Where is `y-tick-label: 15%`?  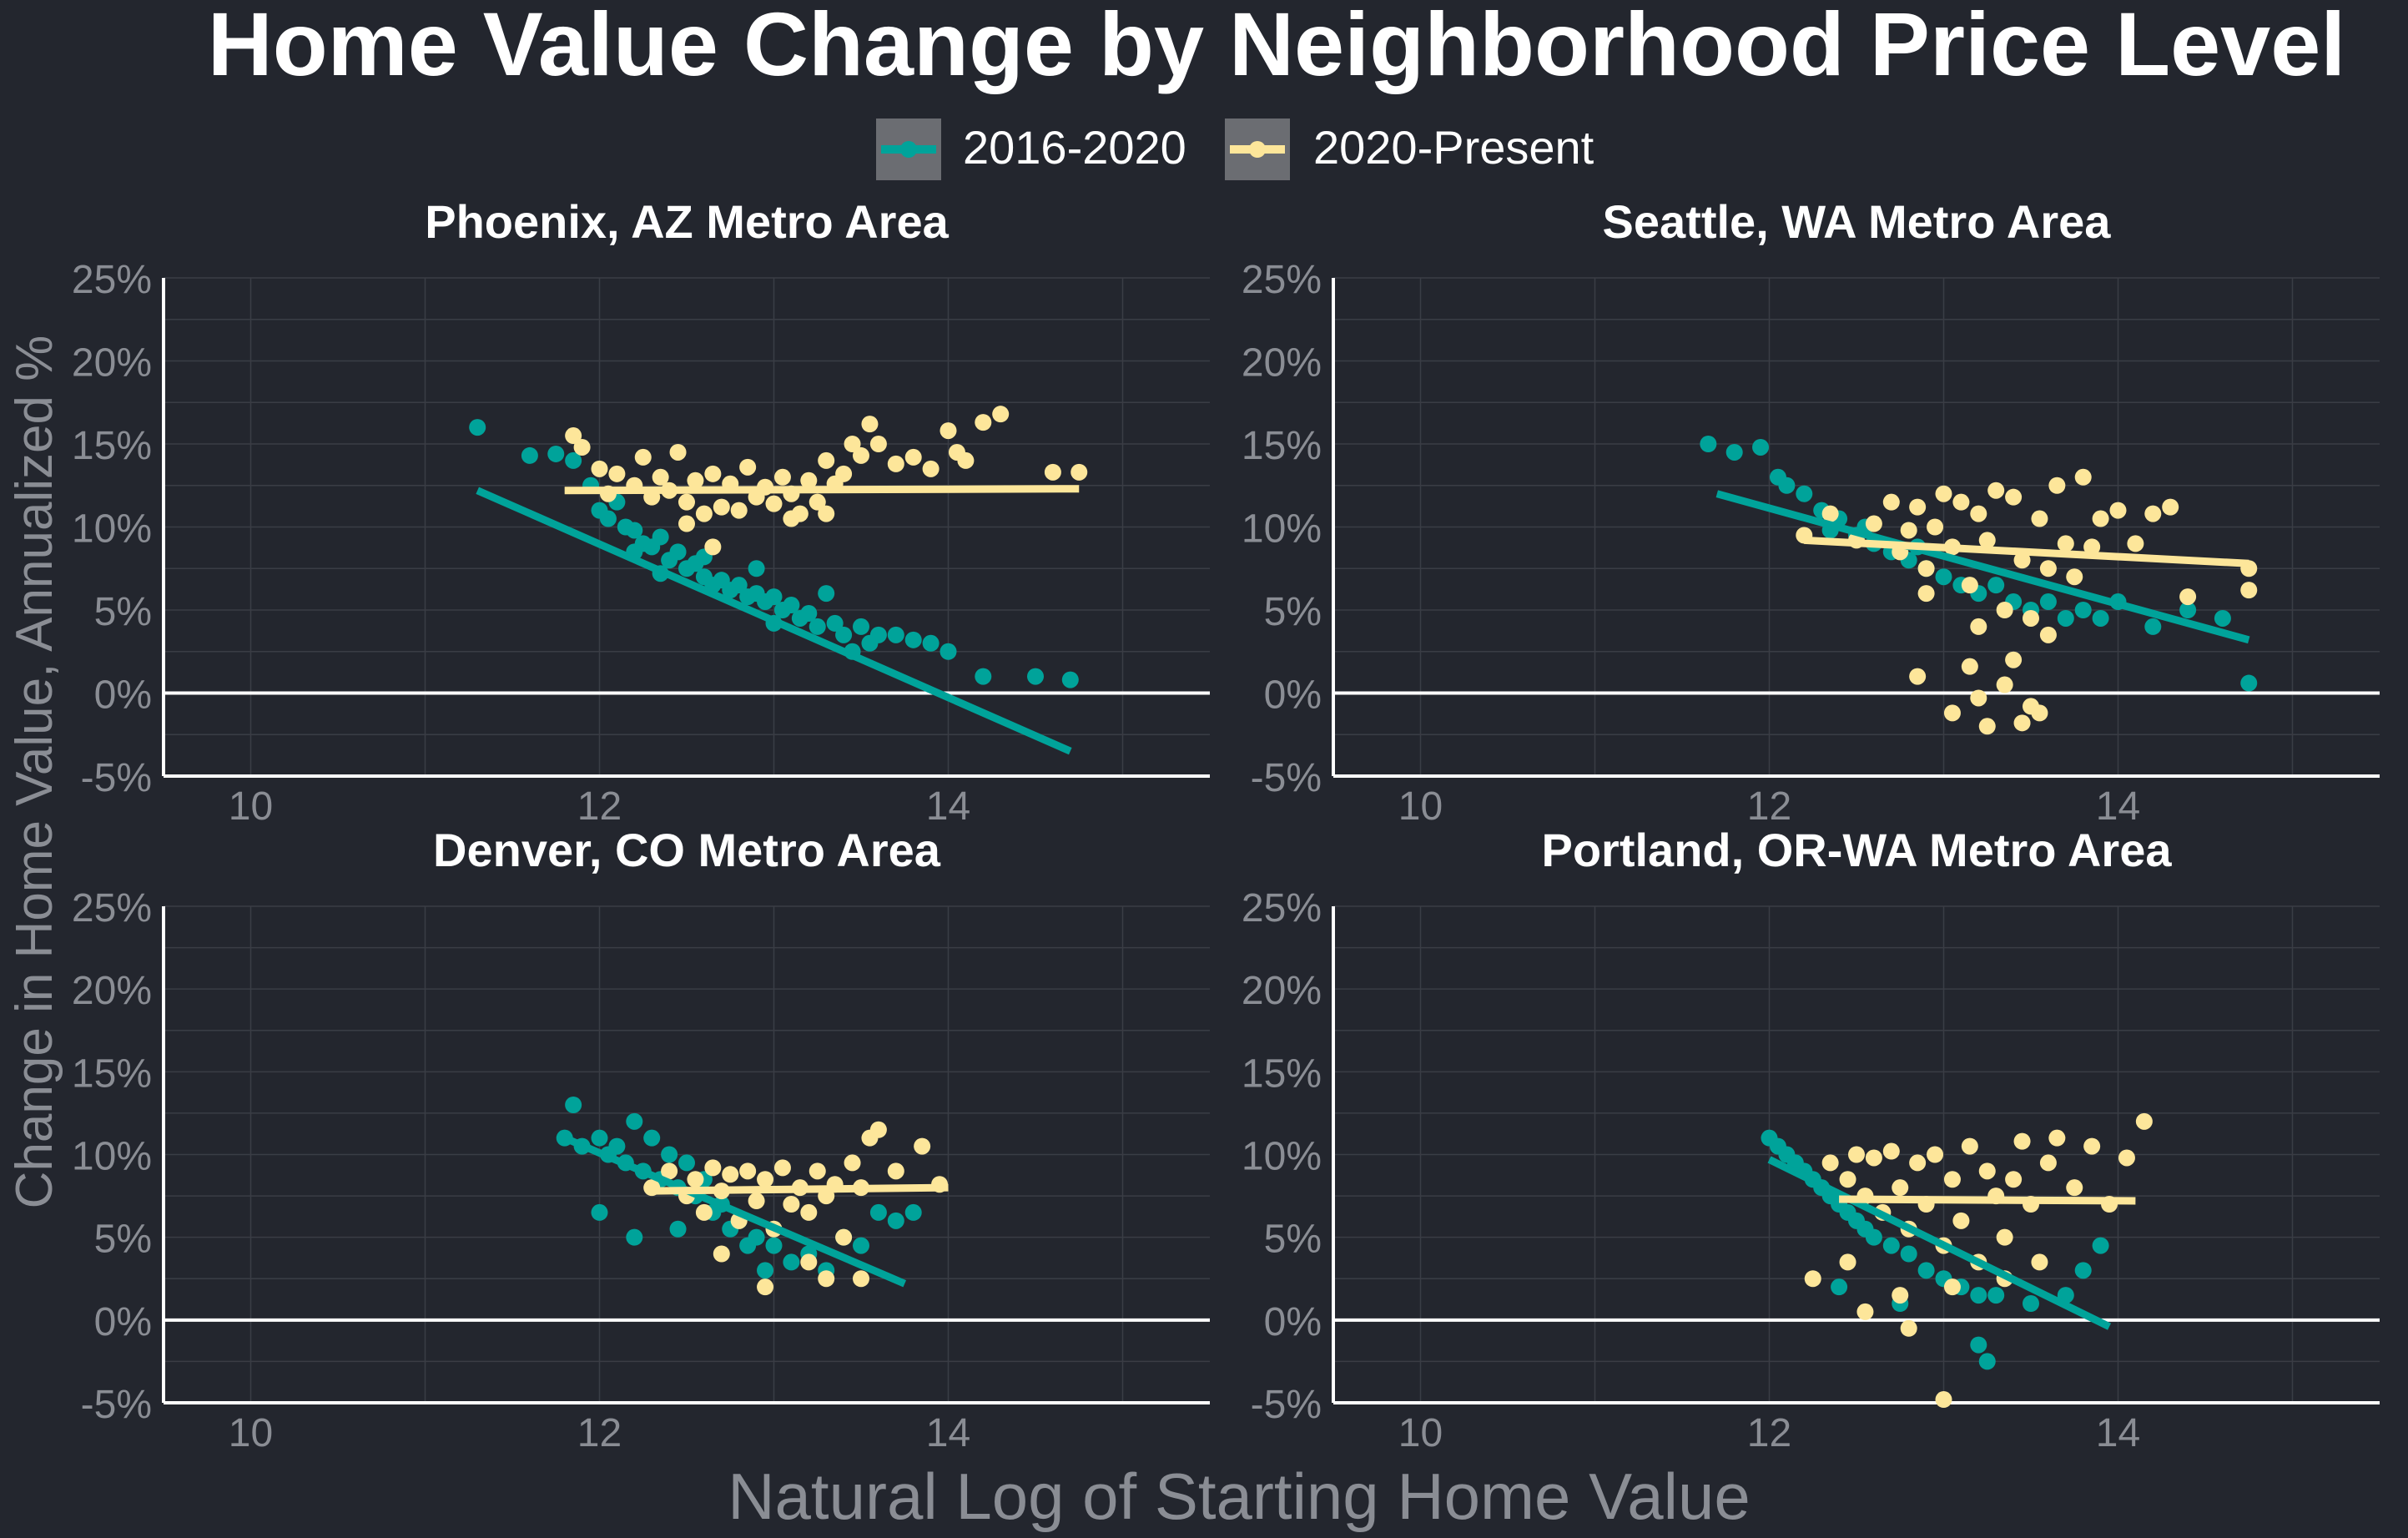 y-tick-label: 15% is located at coordinates (112, 1073).